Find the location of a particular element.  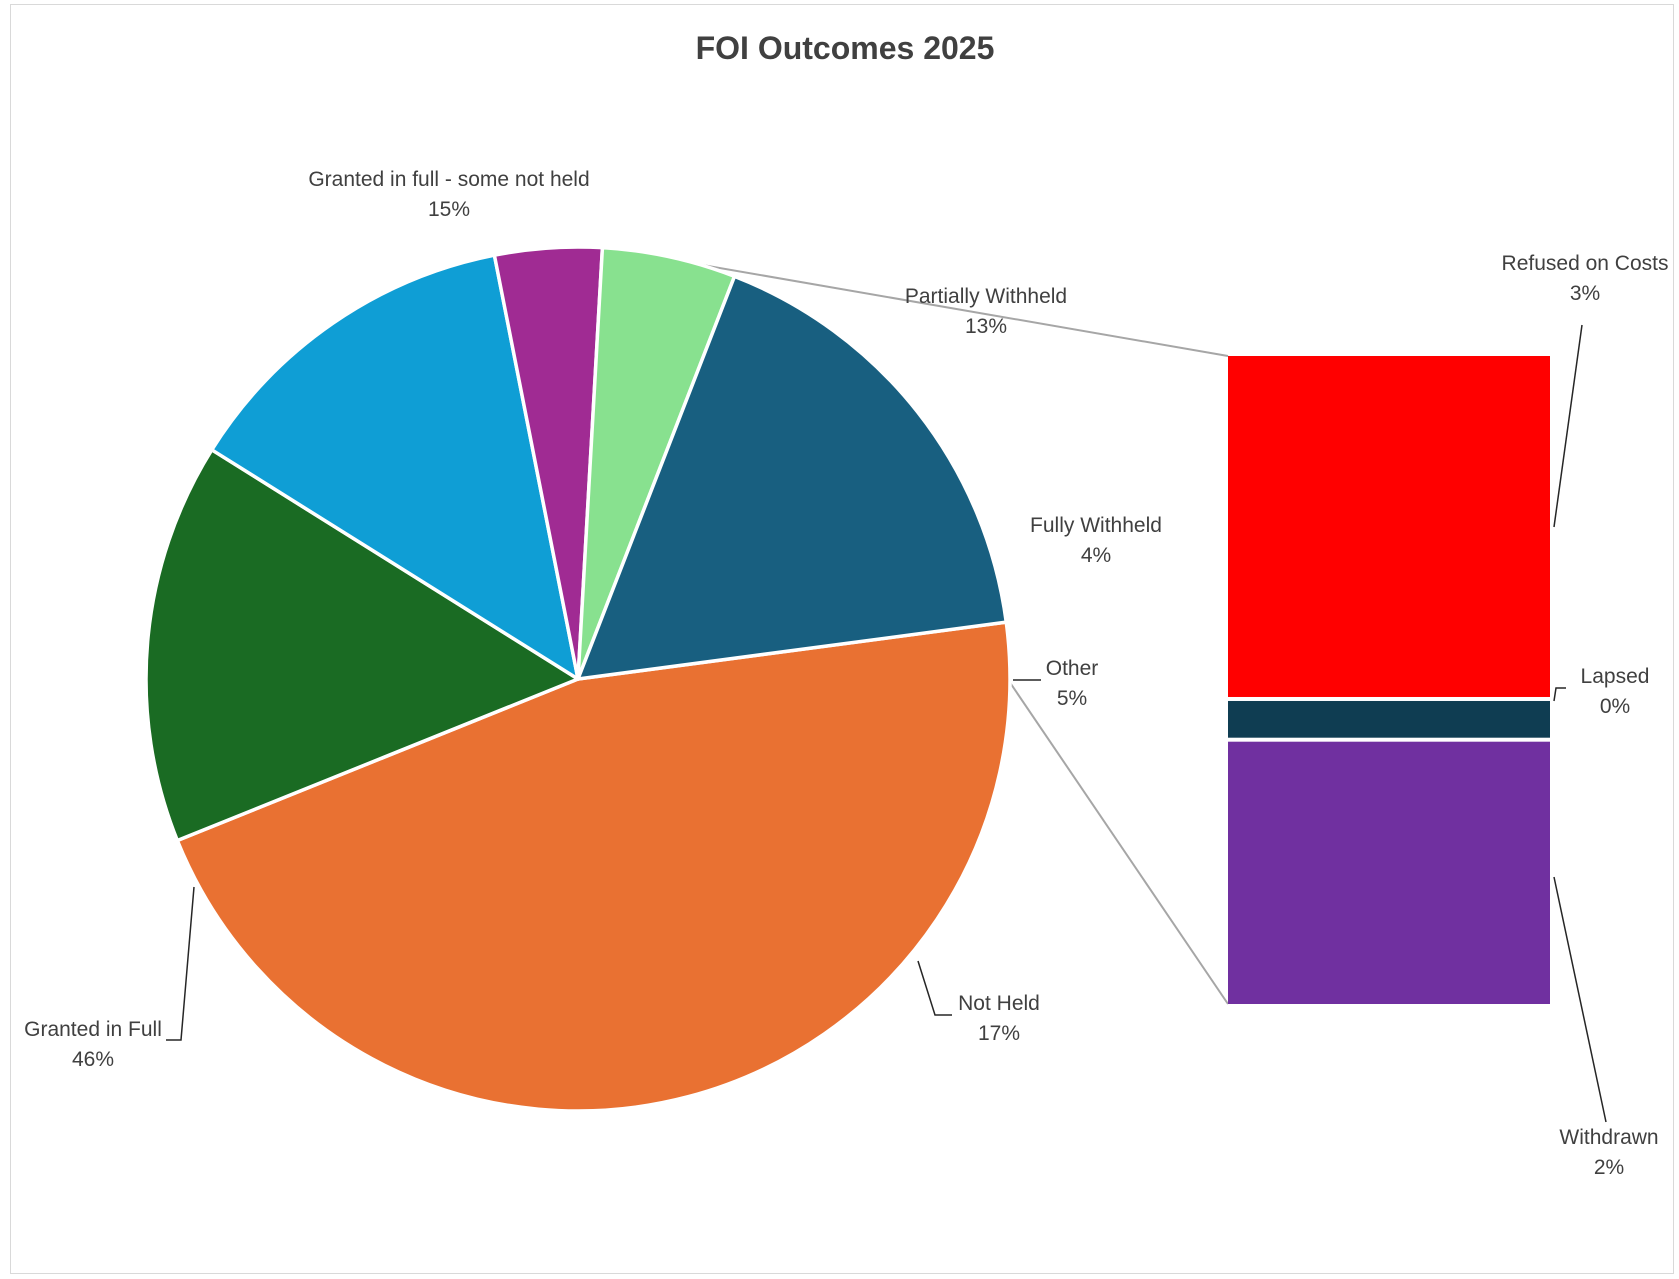

pie-slice-granted-in-full-some-not-held is located at coordinates (362, 645).